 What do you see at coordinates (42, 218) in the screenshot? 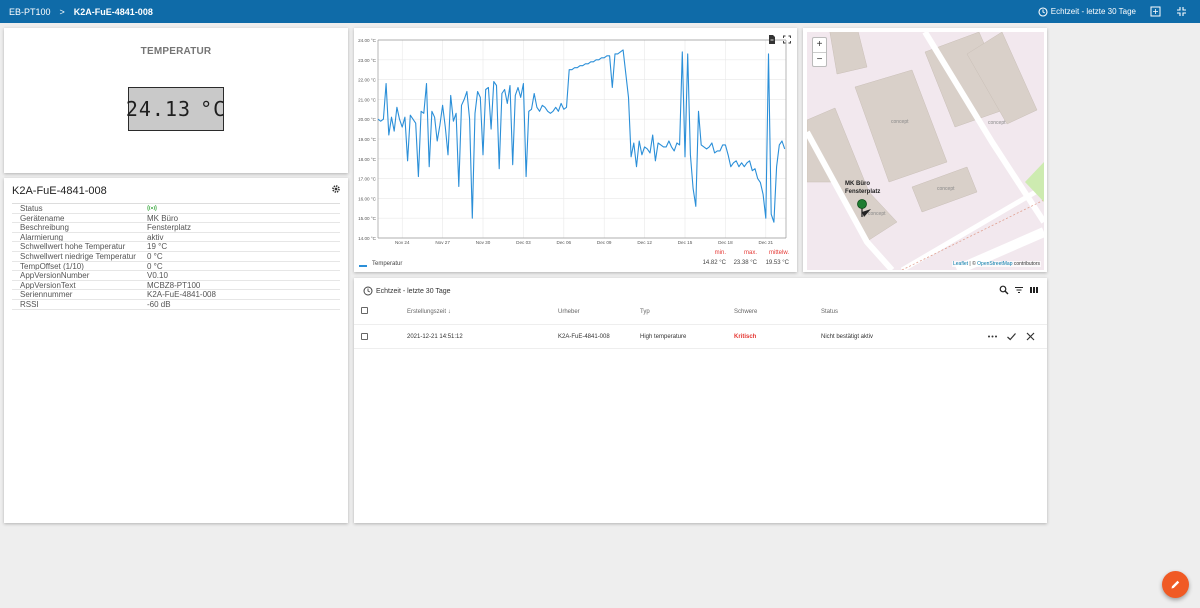
I see `info-label: Gerätename` at bounding box center [42, 218].